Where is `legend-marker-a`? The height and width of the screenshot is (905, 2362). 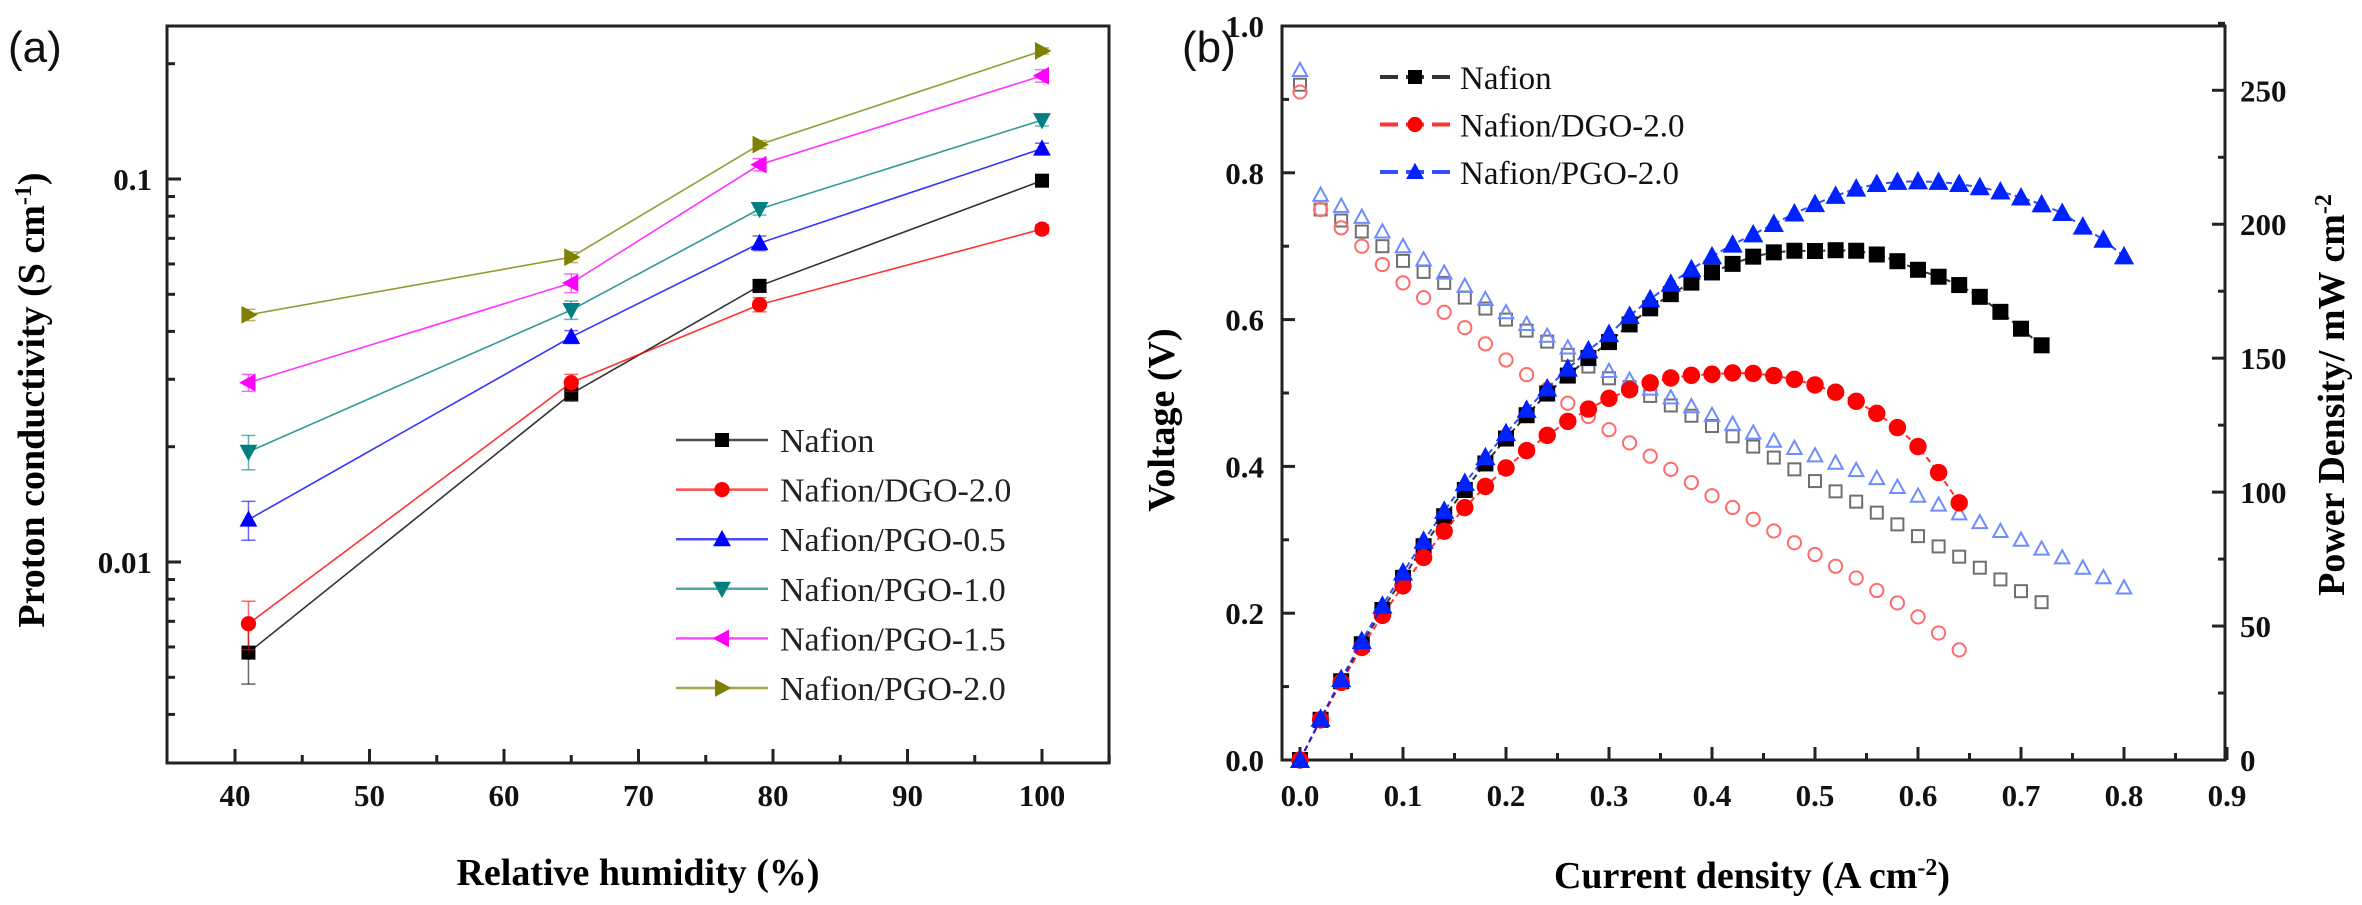
legend-marker-a is located at coordinates (722, 440).